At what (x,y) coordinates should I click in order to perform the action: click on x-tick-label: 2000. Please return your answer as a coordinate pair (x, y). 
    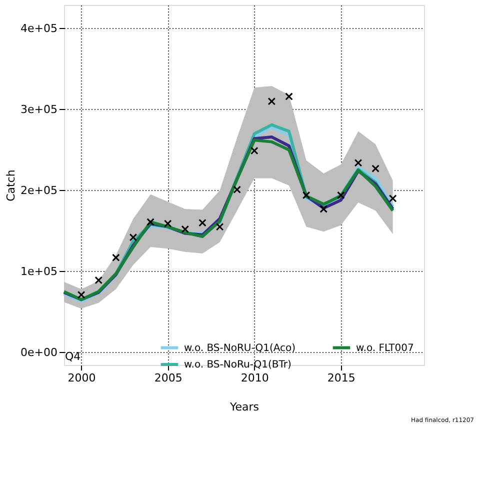
    Looking at the image, I should click on (82, 378).